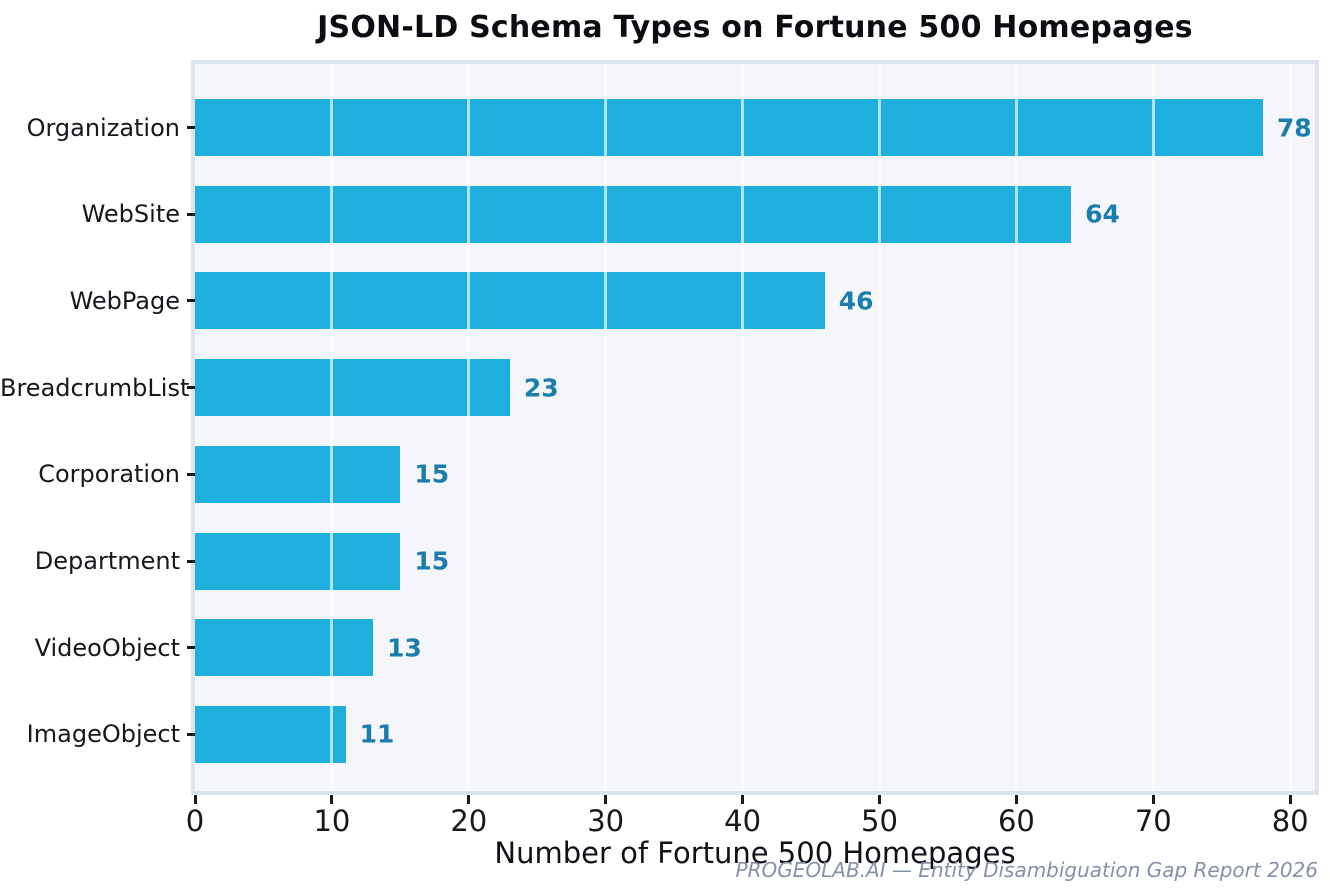 The image size is (1330, 895). I want to click on bar-website, so click(633, 214).